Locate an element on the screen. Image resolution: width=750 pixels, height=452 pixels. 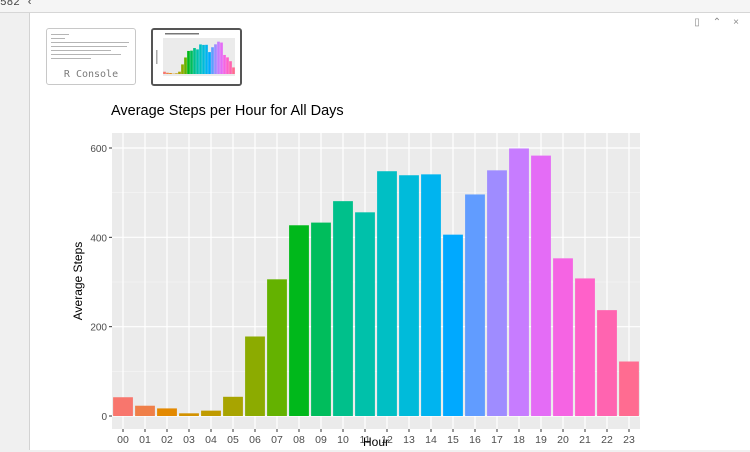
x-tick-label: 05 is located at coordinates (233, 440).